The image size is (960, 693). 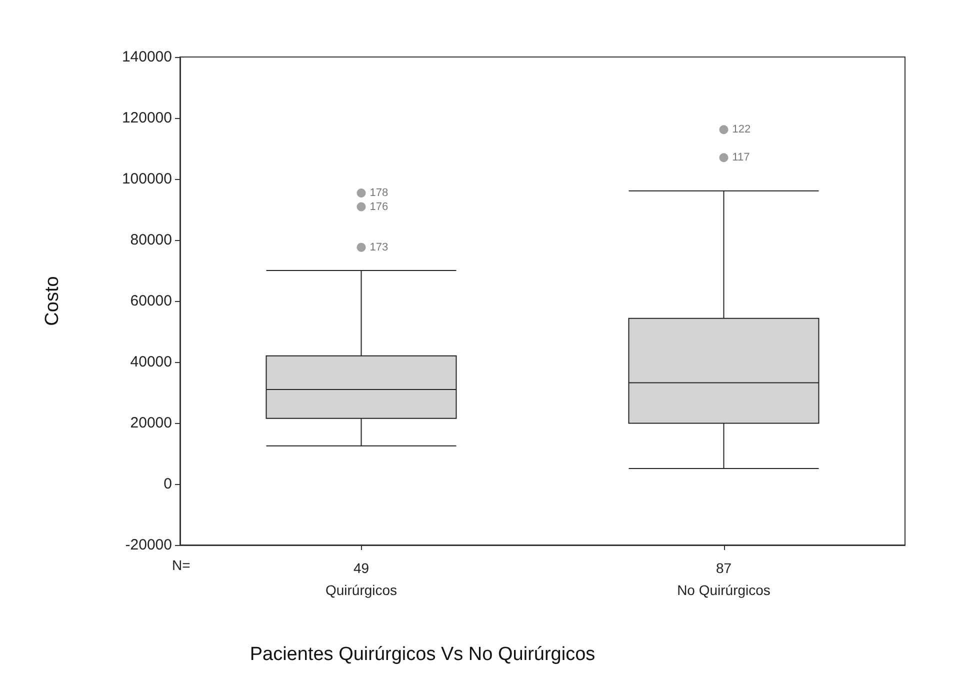 I want to click on annotation: 117, so click(x=741, y=158).